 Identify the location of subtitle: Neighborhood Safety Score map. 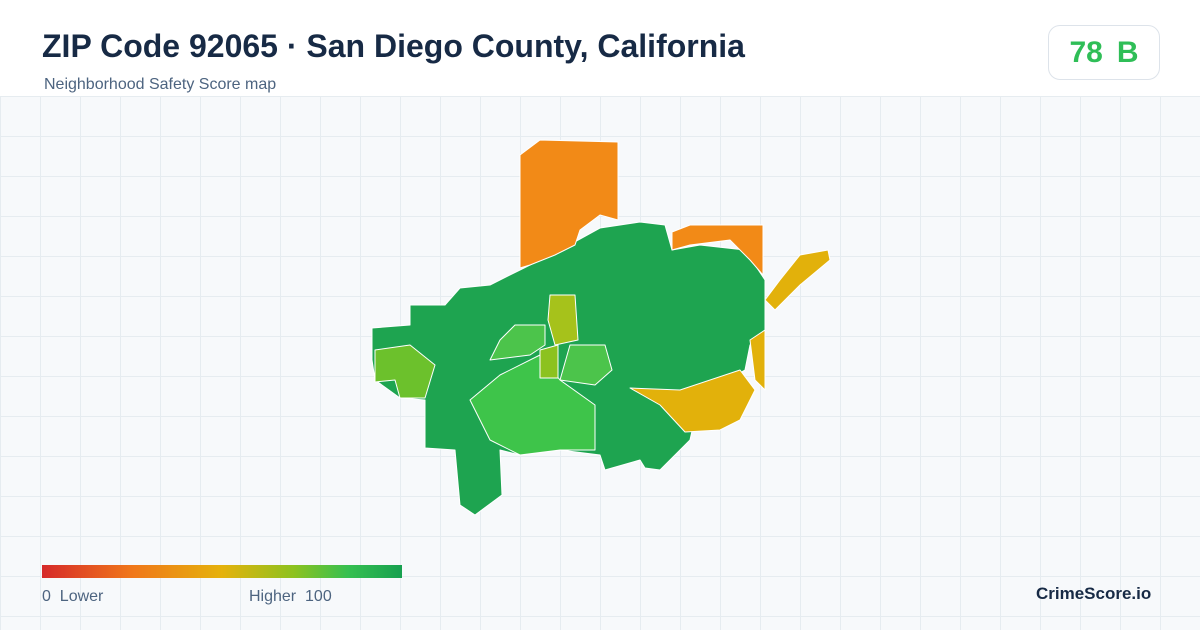
(160, 84).